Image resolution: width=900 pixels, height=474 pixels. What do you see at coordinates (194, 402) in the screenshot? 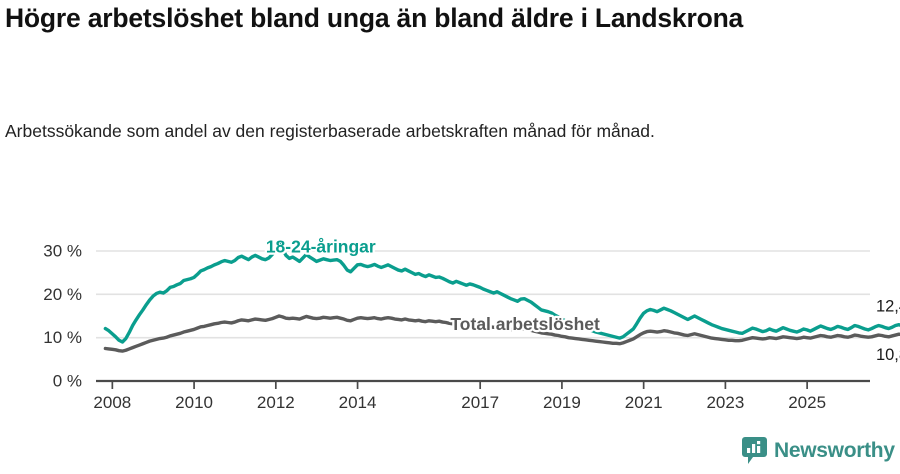
I see `x-axis-tick-label: 2010` at bounding box center [194, 402].